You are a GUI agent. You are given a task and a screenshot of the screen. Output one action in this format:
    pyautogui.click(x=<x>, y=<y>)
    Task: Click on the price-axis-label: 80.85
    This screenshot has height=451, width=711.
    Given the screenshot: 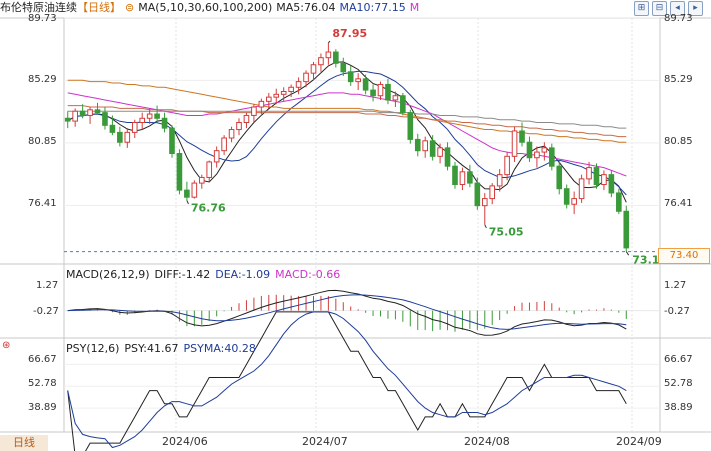 What is the action you would take?
    pyautogui.click(x=678, y=141)
    